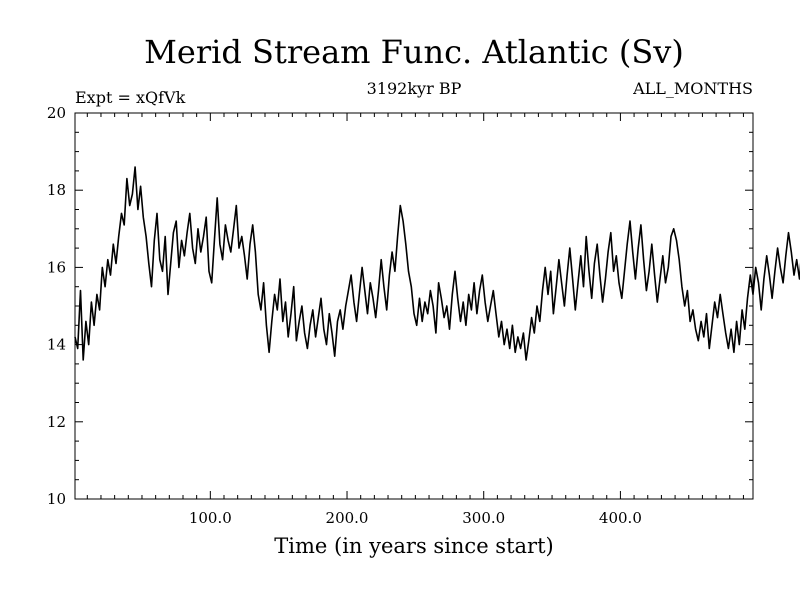  I want to click on x-tick-label: 200.0, so click(347, 518).